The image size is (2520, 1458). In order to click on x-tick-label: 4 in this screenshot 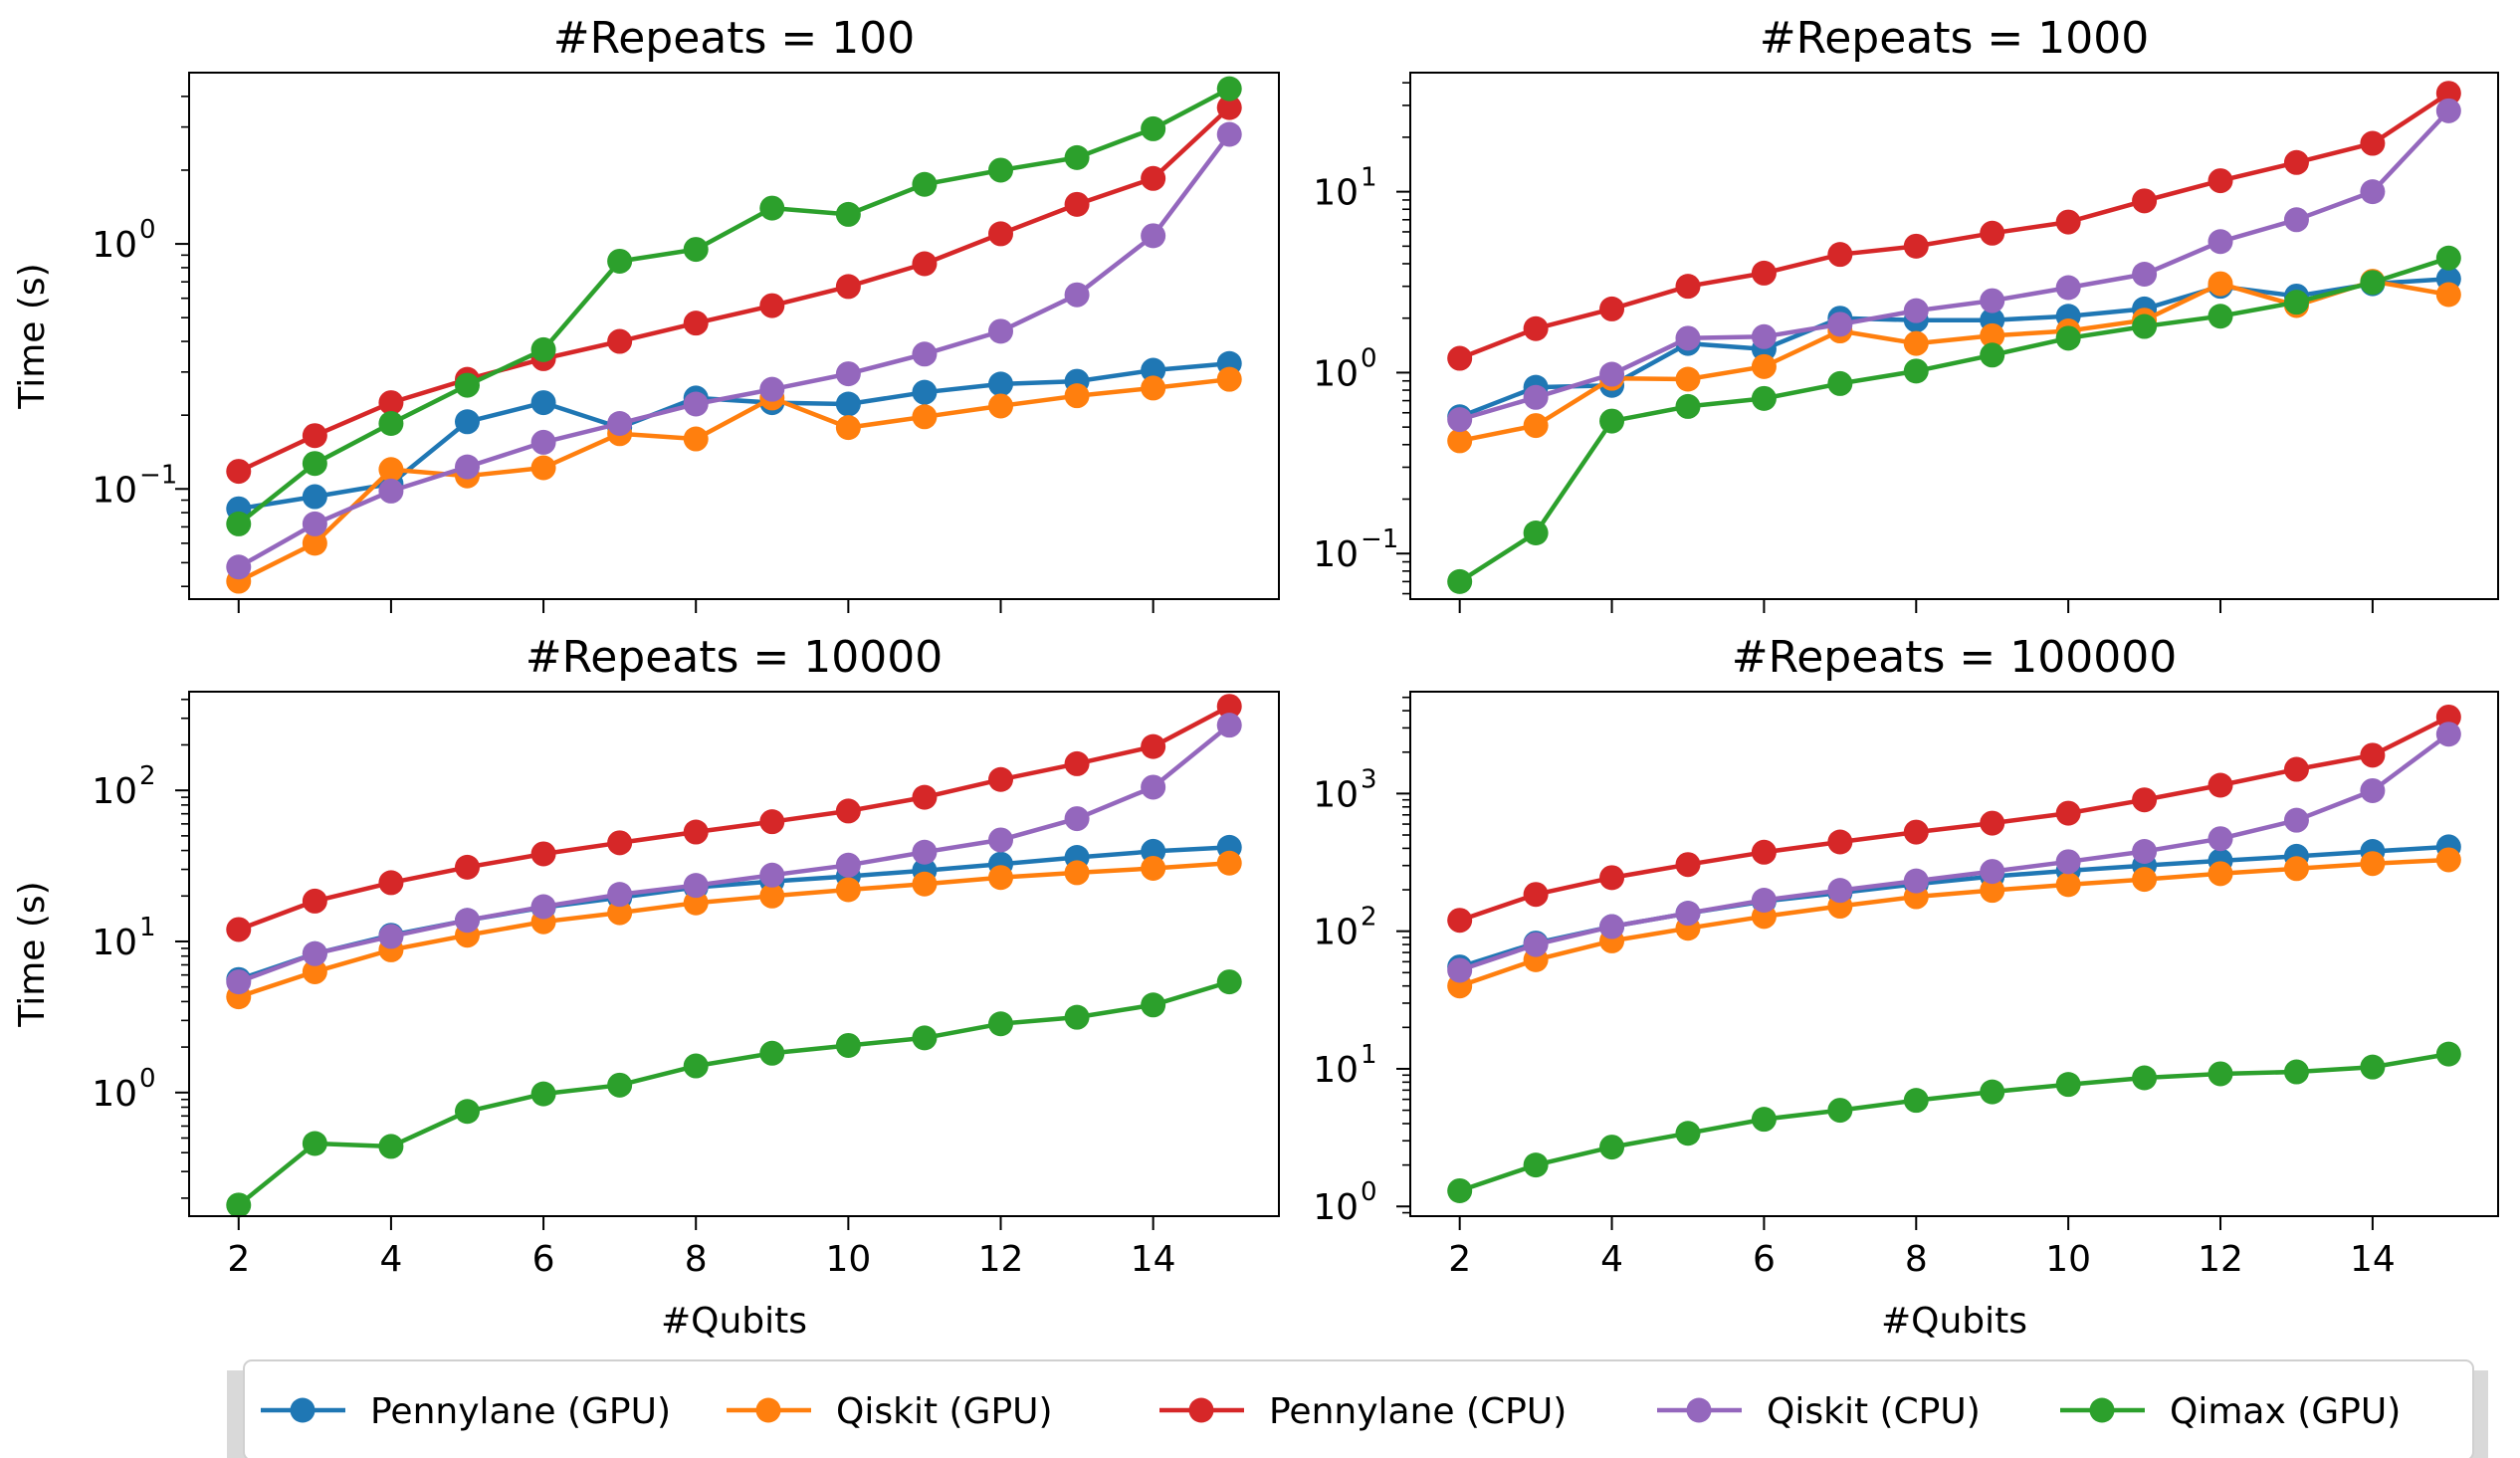, I will do `click(1611, 1259)`.